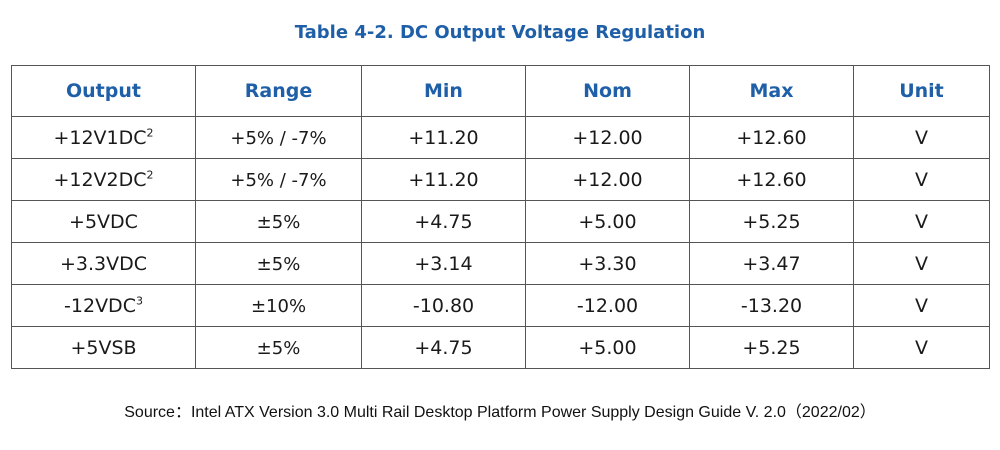 This screenshot has height=450, width=1000. Describe the element at coordinates (771, 91) in the screenshot. I see `column-header-max: Max` at that location.